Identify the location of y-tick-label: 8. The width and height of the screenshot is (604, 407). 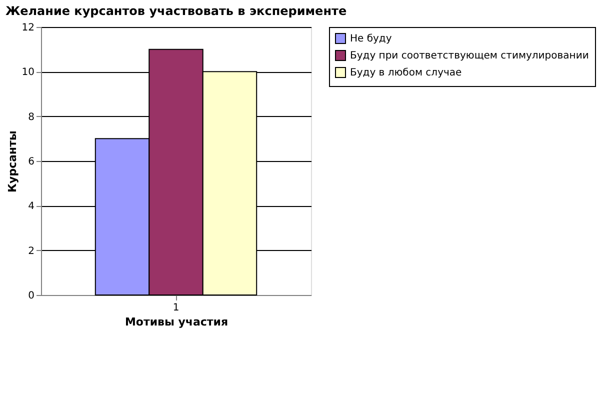
(31, 117).